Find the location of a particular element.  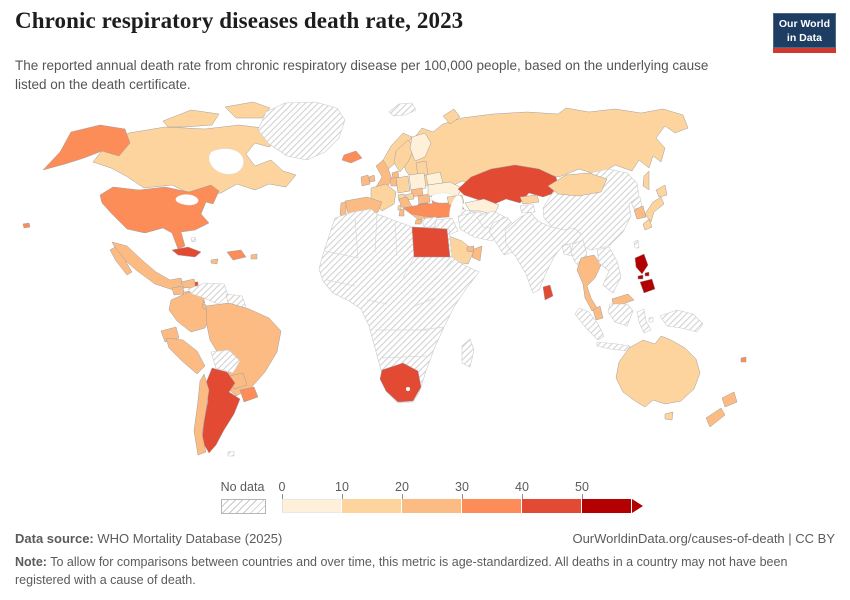

country-papua-new-guinea is located at coordinates (681, 321).